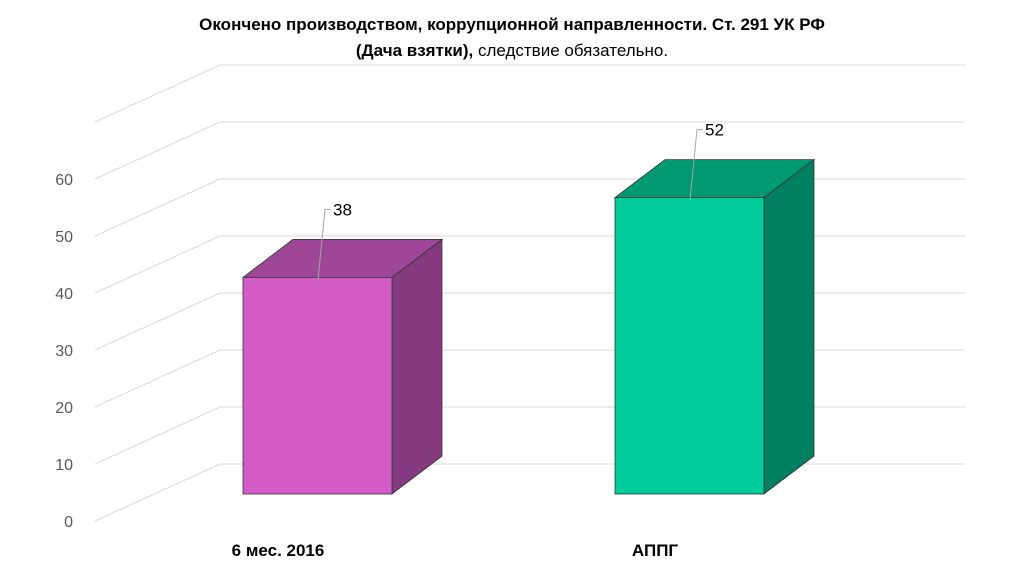 This screenshot has width=1024, height=576. I want to click on x-category-label: 6 мес. 2016, so click(278, 550).